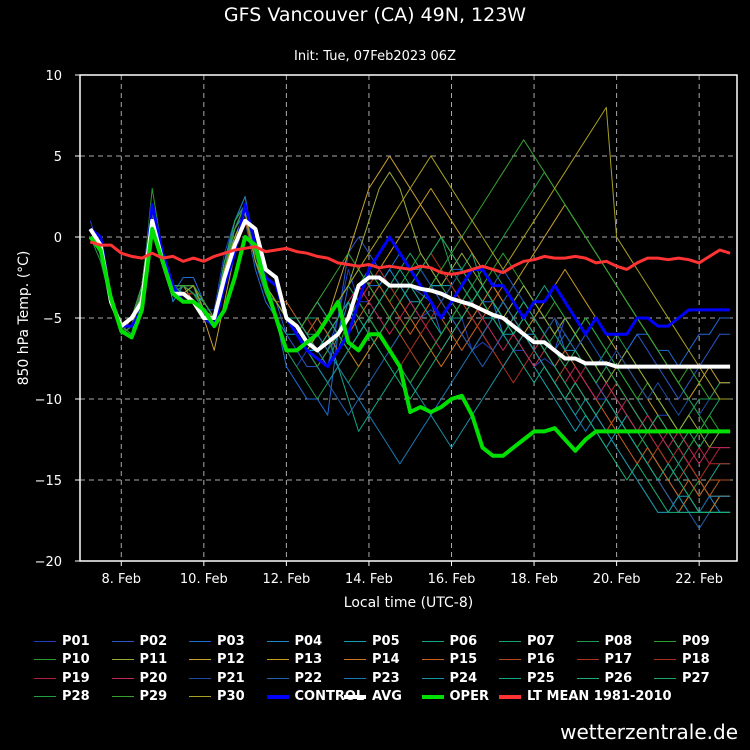 The width and height of the screenshot is (750, 750). I want to click on legend-item: LT MEAN 1981-2010, so click(585, 697).